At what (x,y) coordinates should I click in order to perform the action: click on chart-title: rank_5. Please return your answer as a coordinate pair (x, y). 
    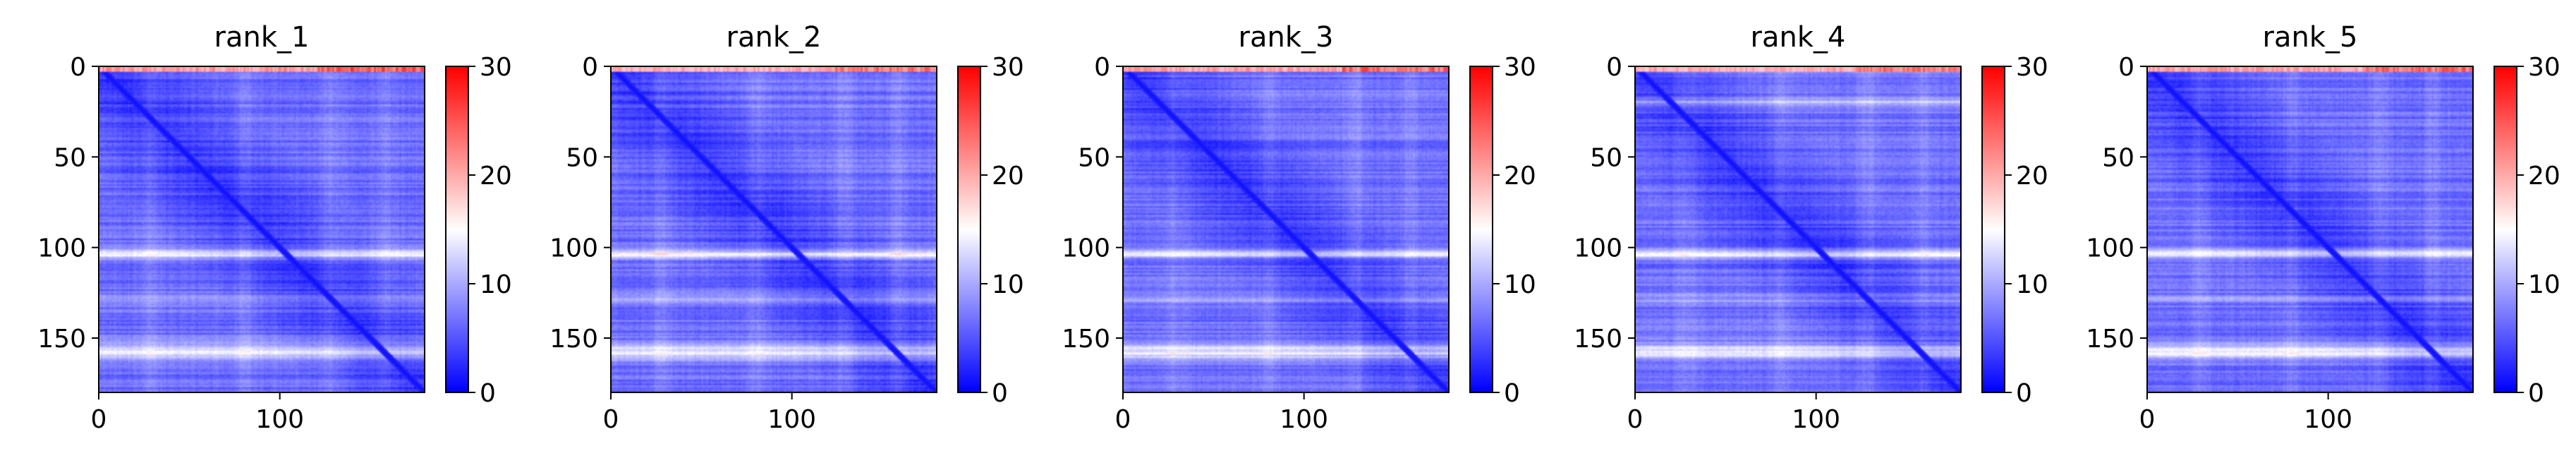
    Looking at the image, I should click on (2310, 37).